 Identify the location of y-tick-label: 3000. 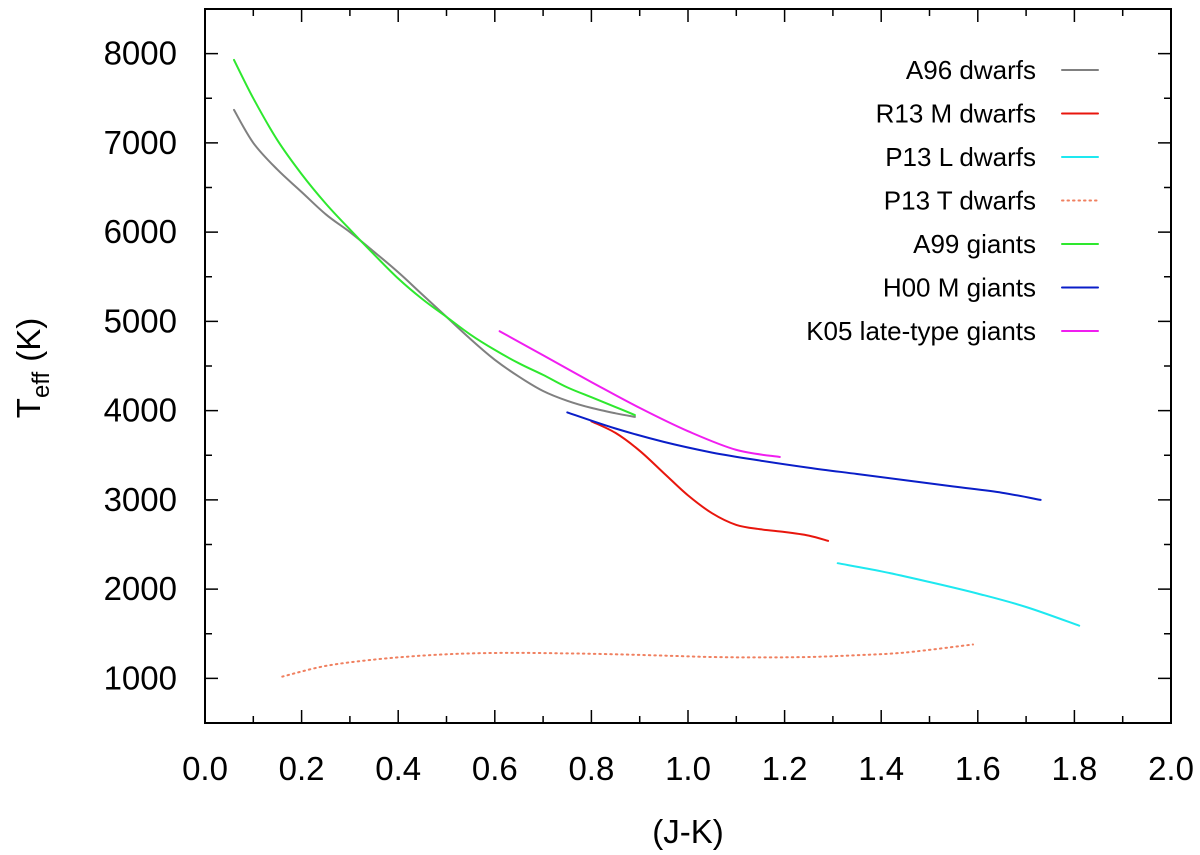
(140, 499).